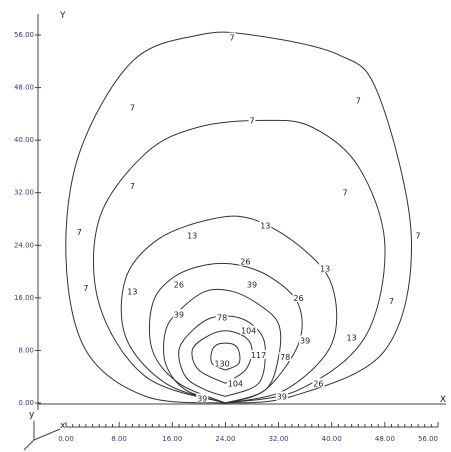 This screenshot has width=451, height=452. I want to click on corner-x-line, so click(47, 434).